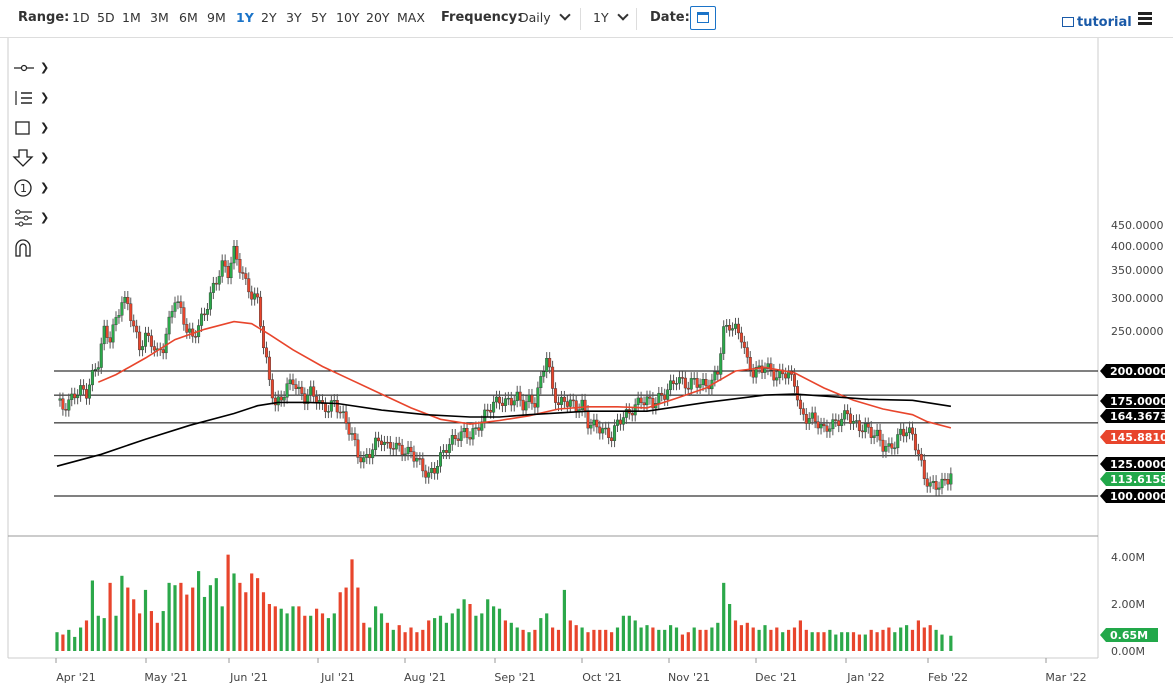 This screenshot has width=1173, height=696. I want to click on range-button-3m: 3M, so click(159, 17).